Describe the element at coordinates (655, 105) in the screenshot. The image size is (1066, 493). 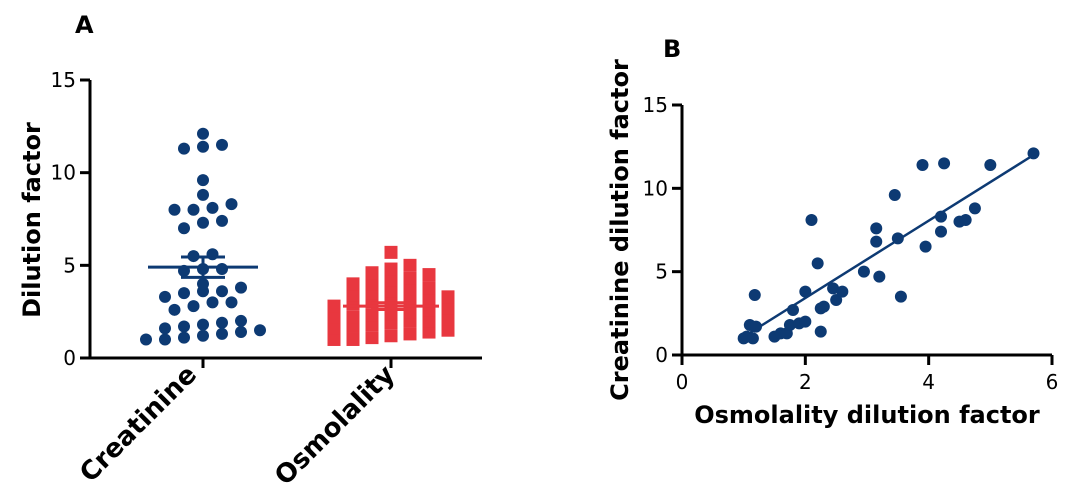
I see `panel-b-y-tick-label: 15` at that location.